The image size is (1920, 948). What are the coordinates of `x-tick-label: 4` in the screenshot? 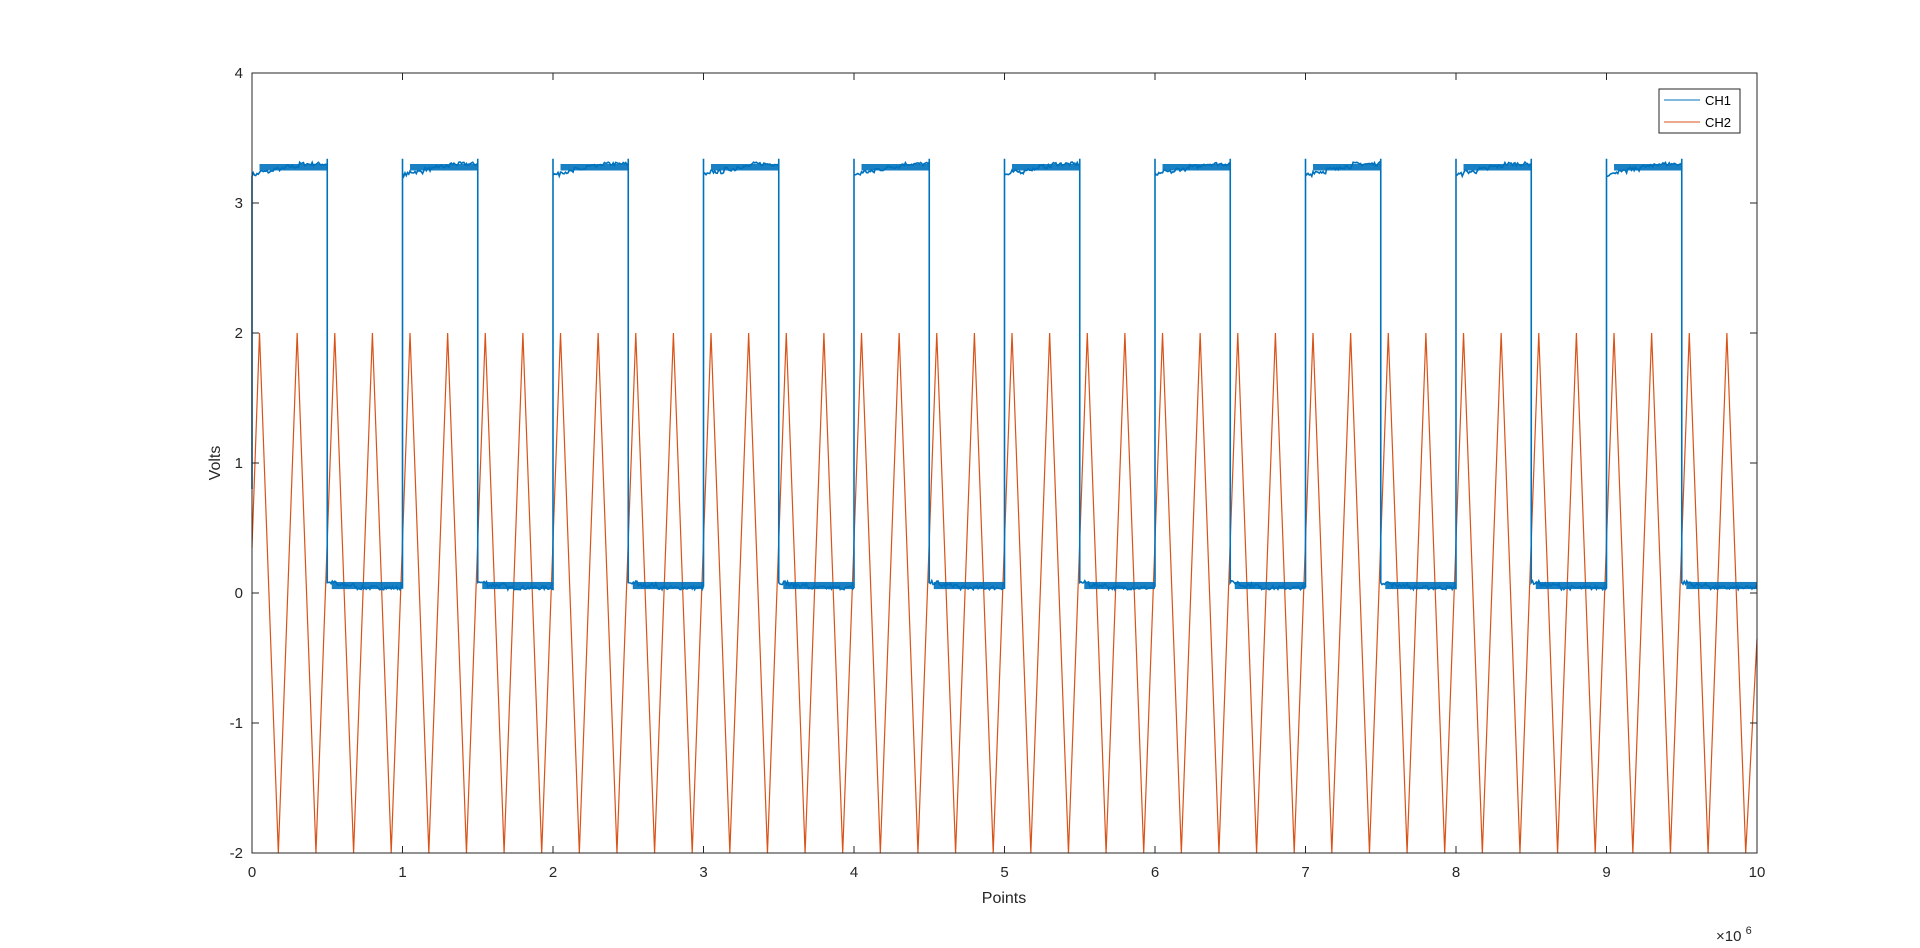 It's located at (854, 872).